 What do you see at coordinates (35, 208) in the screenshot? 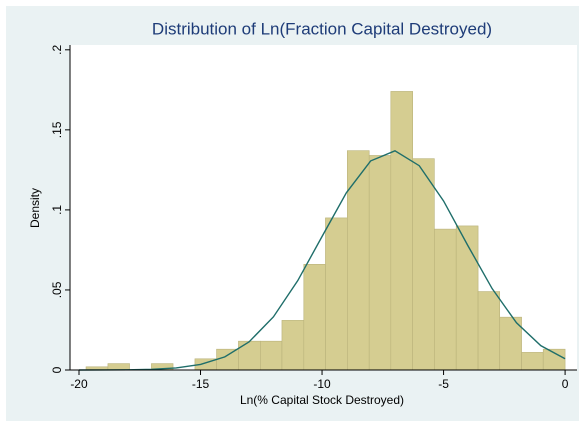
I see `y-axis-label: Density` at bounding box center [35, 208].